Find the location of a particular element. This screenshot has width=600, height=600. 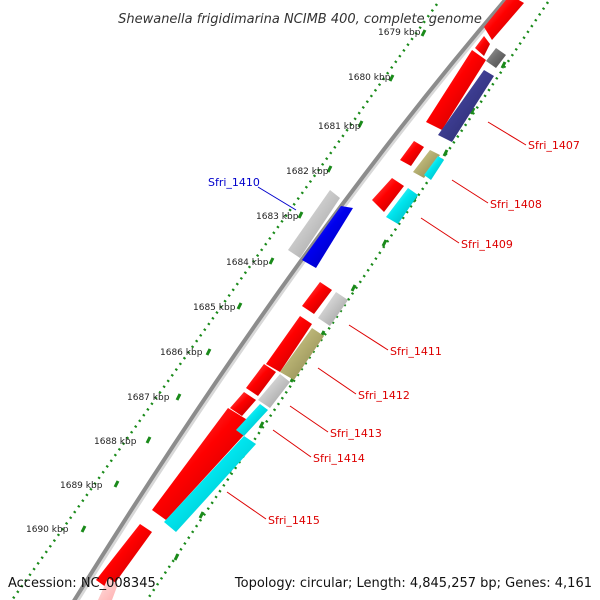

kbp-label: 1679 kbp is located at coordinates (399, 33).